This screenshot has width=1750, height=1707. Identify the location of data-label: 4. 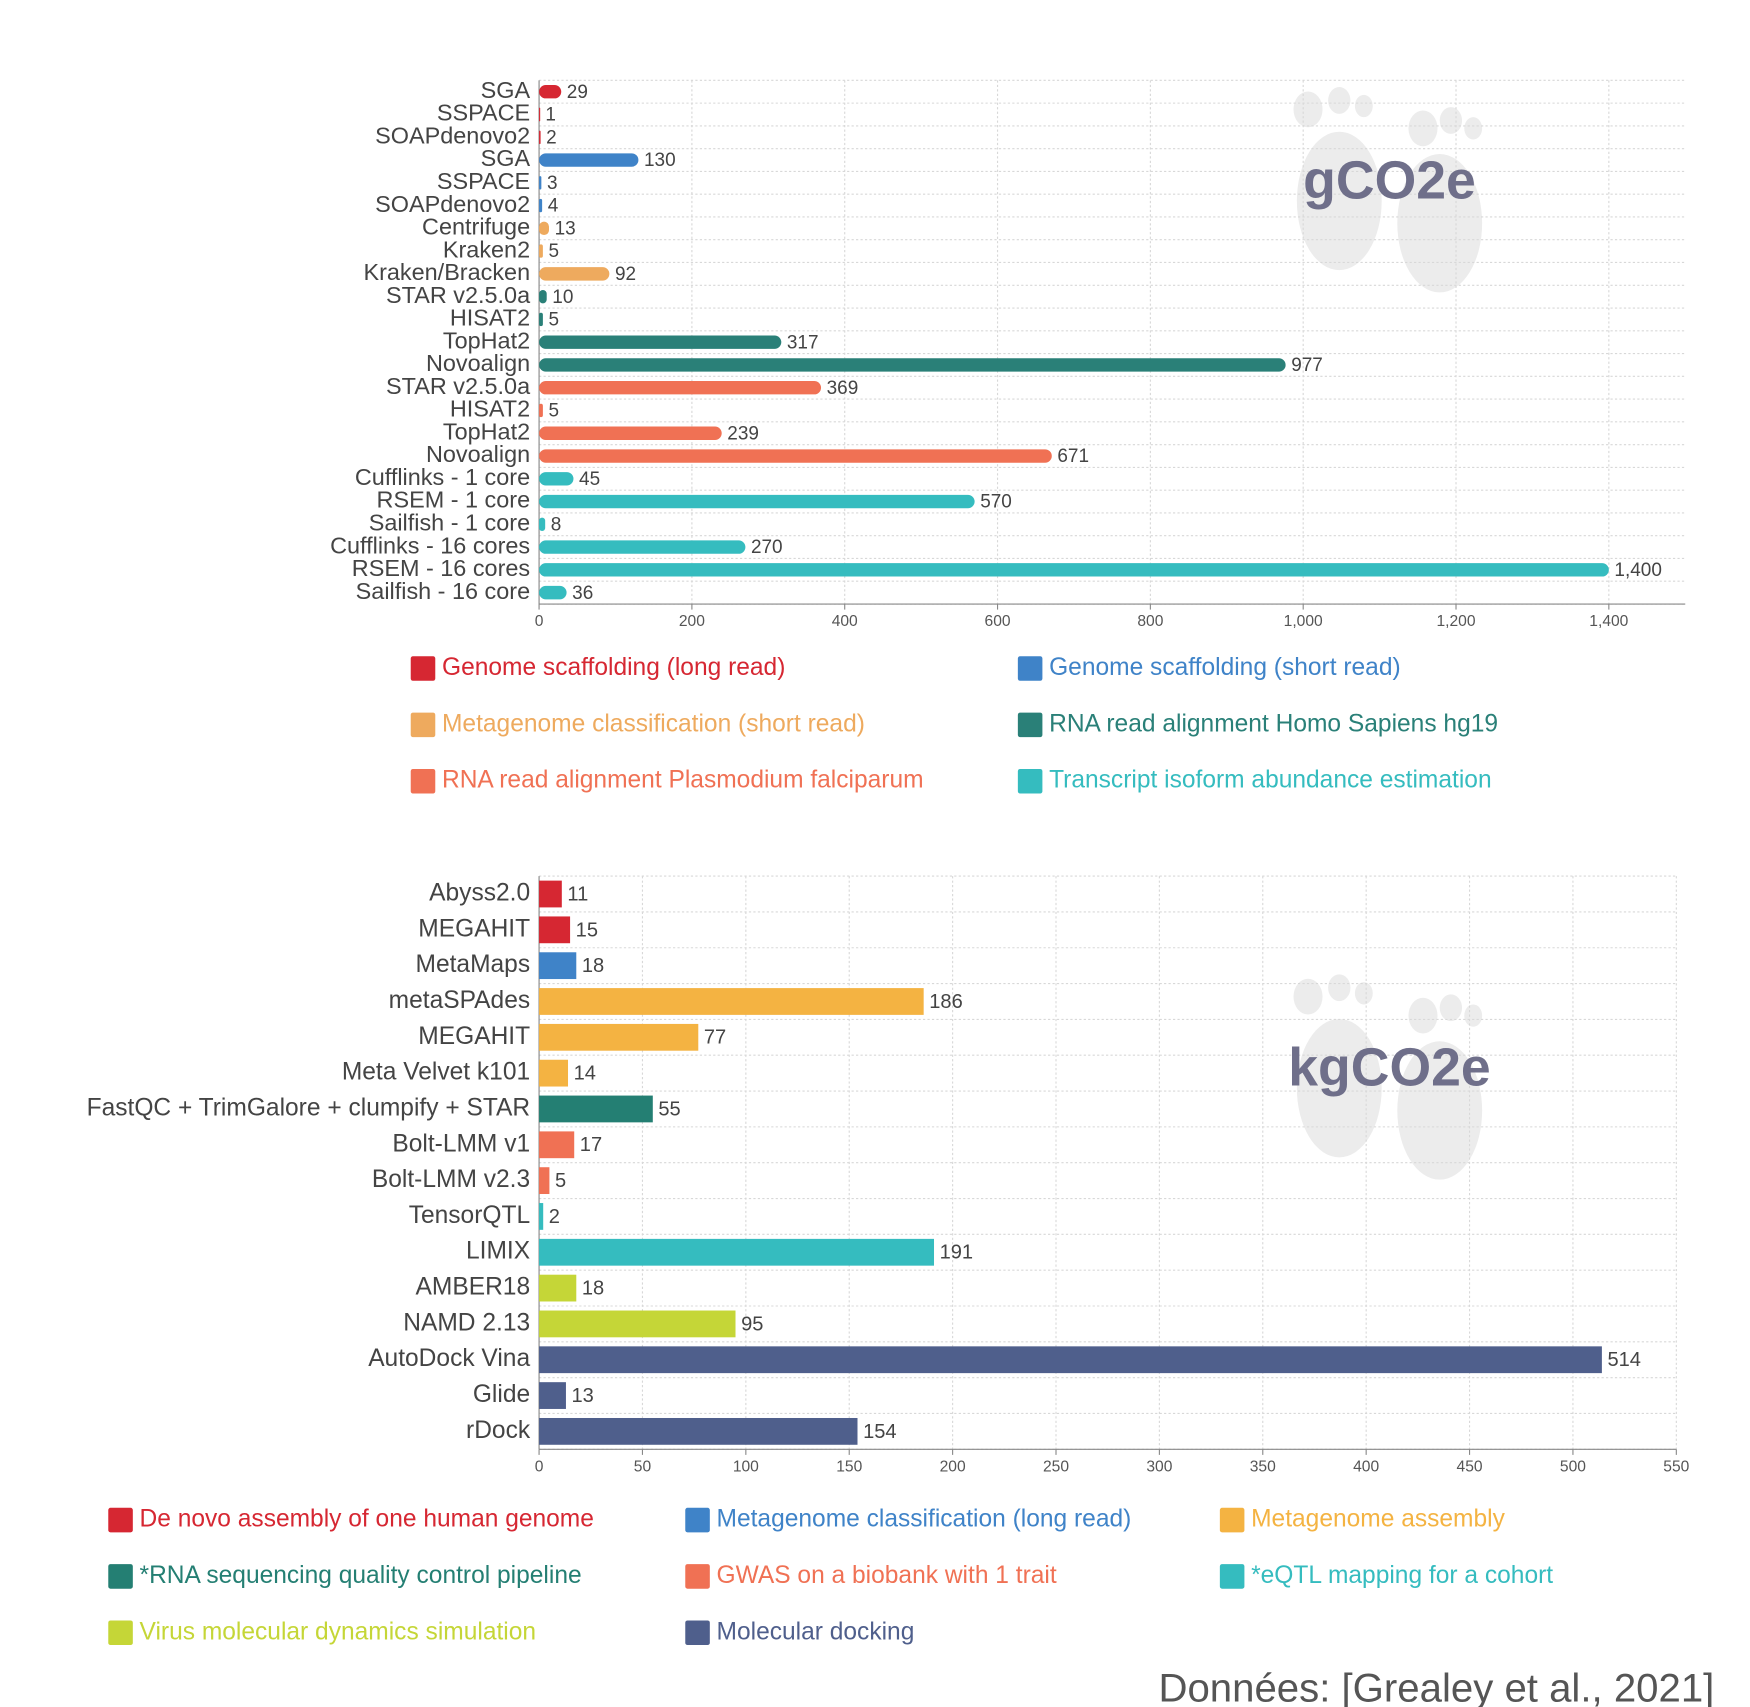
(553, 206).